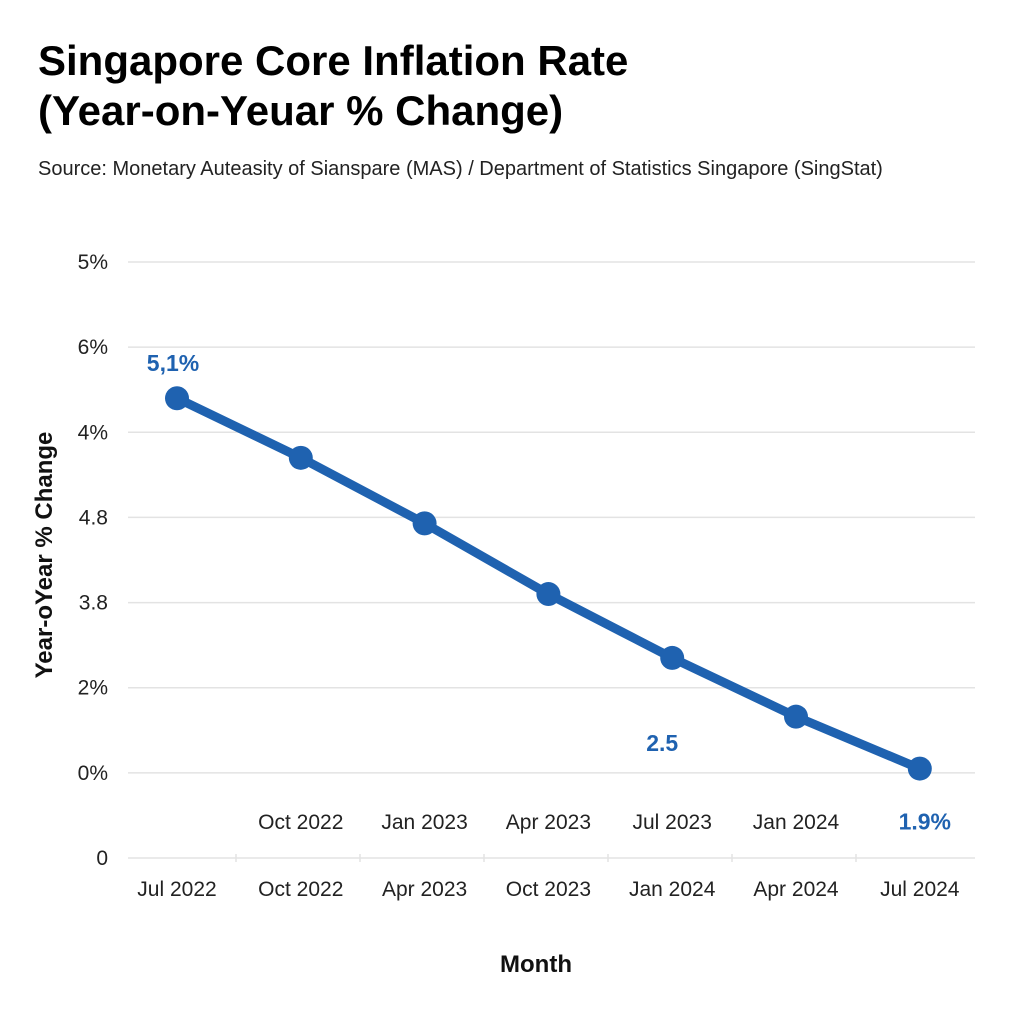 The image size is (1024, 1024). What do you see at coordinates (93, 432) in the screenshot?
I see `y-tick-label: 4%` at bounding box center [93, 432].